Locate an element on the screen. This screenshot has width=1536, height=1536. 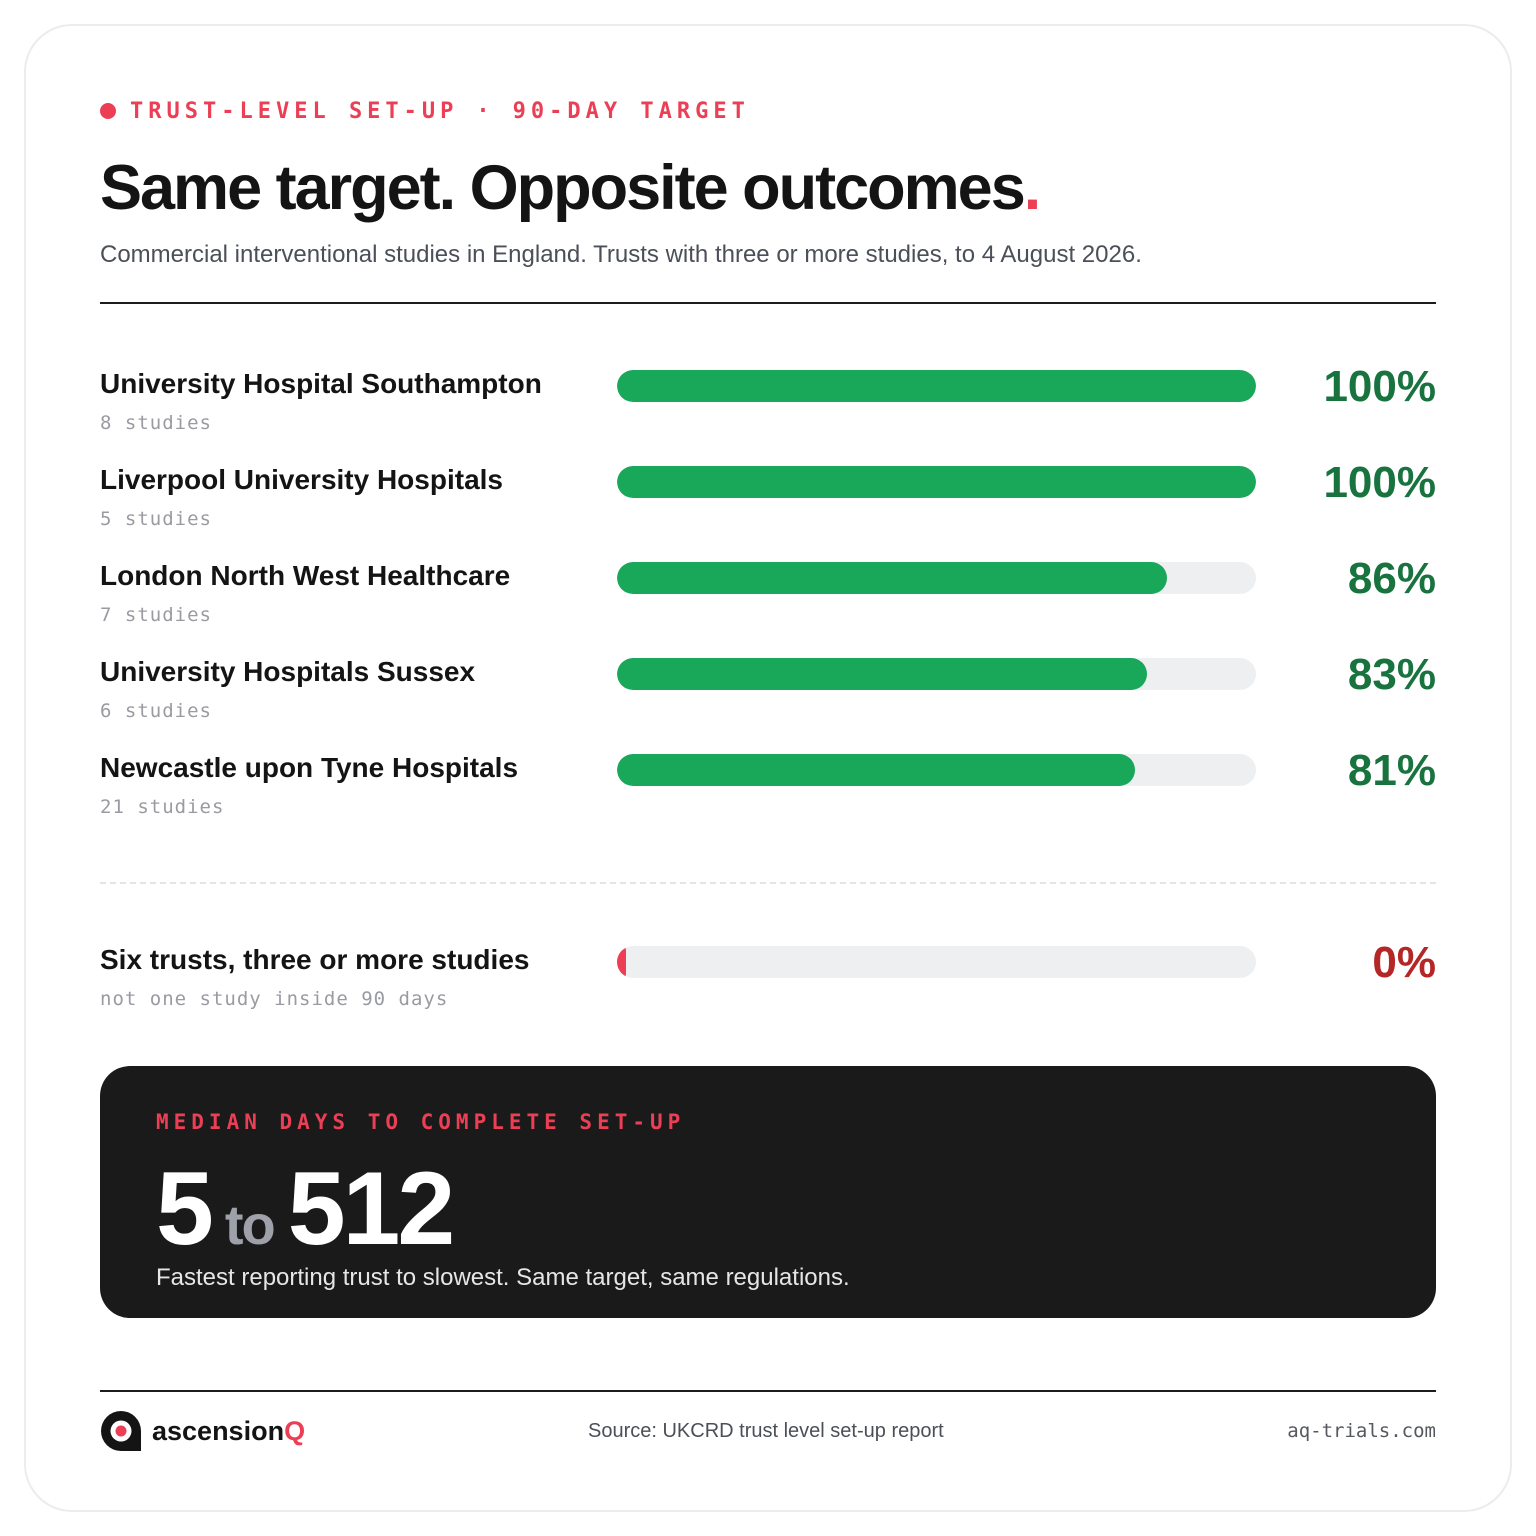
value-label: 86% is located at coordinates (1391, 578).